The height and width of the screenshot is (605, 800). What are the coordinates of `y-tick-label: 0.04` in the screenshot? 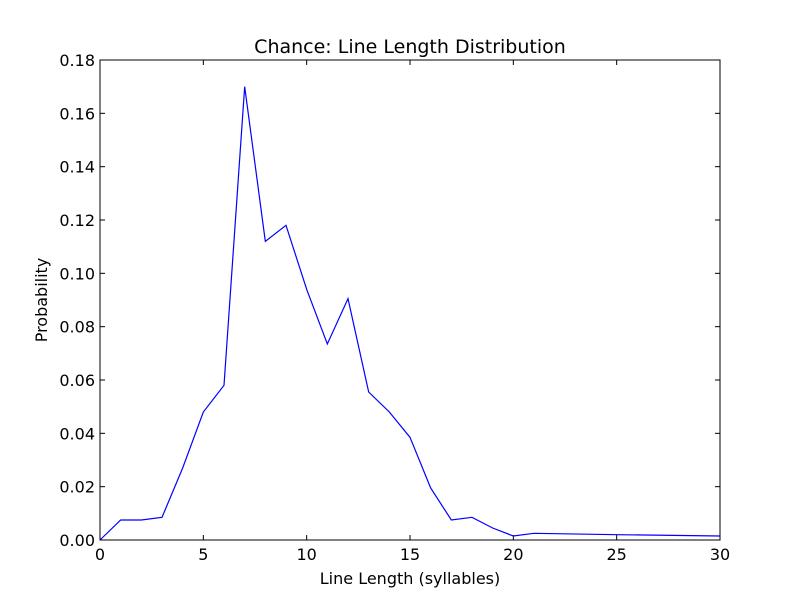 It's located at (77, 433).